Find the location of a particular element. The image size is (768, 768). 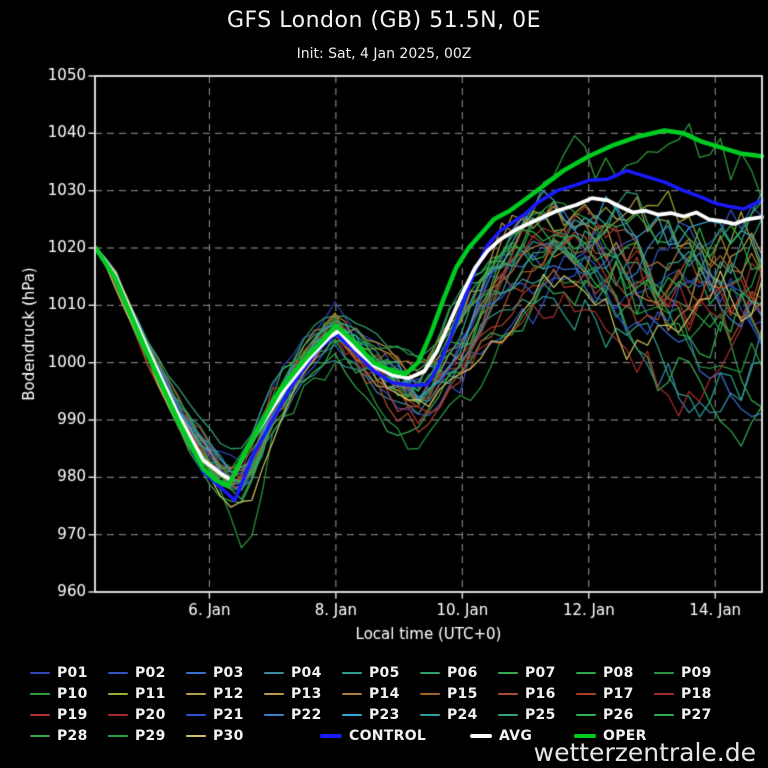

legend-item-p13: P13 is located at coordinates (303, 693).